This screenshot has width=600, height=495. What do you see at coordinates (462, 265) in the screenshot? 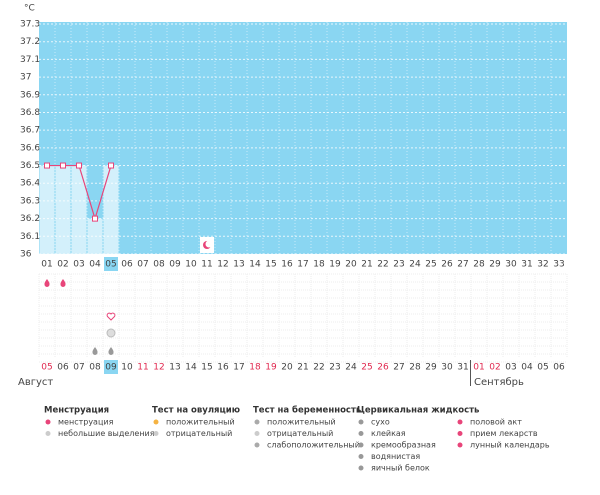
I see `x-tick-label: 27` at bounding box center [462, 265].